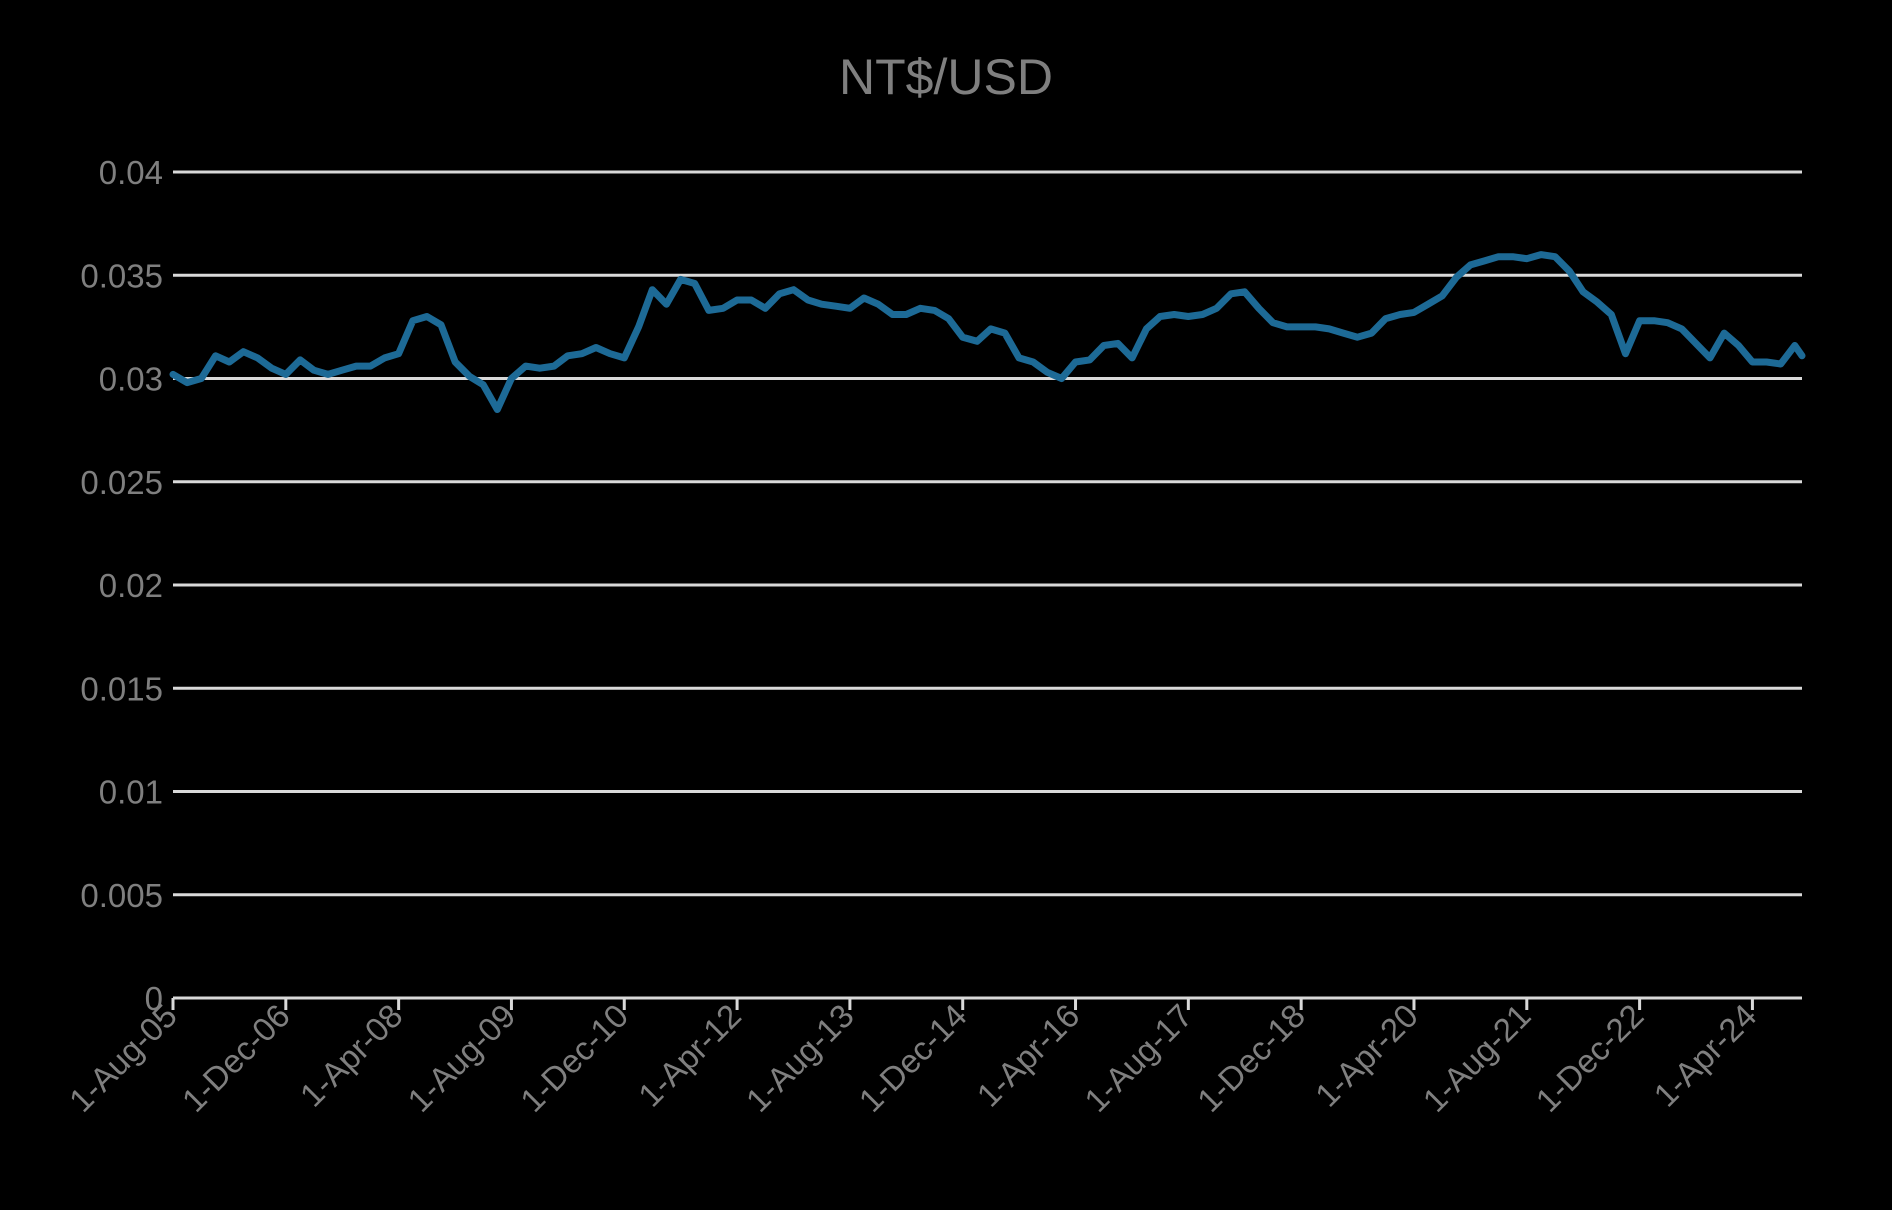 Image resolution: width=1892 pixels, height=1210 pixels. I want to click on y-tick-label: 0.015, so click(121, 688).